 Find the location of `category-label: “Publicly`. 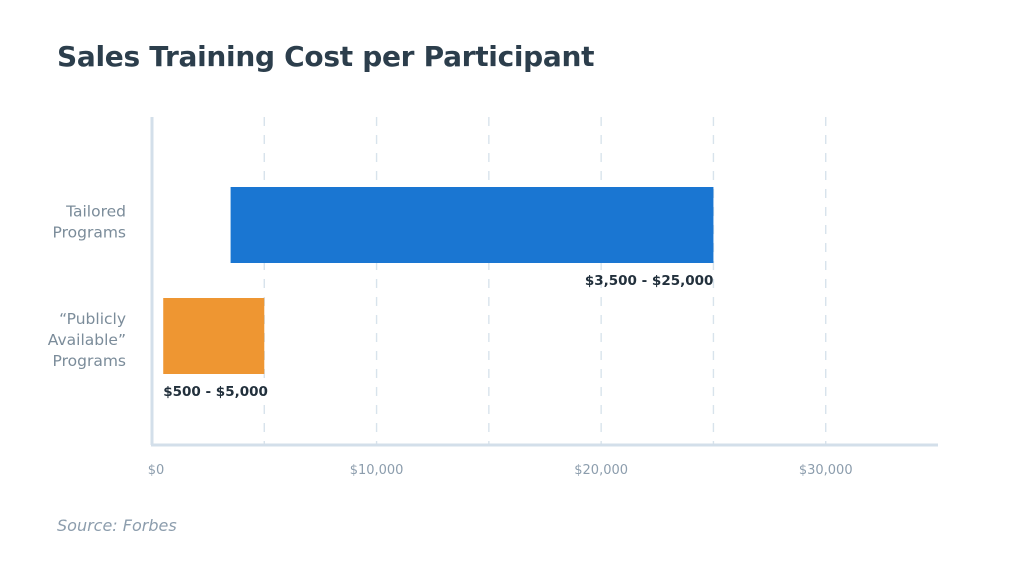

category-label: “Publicly is located at coordinates (92, 319).